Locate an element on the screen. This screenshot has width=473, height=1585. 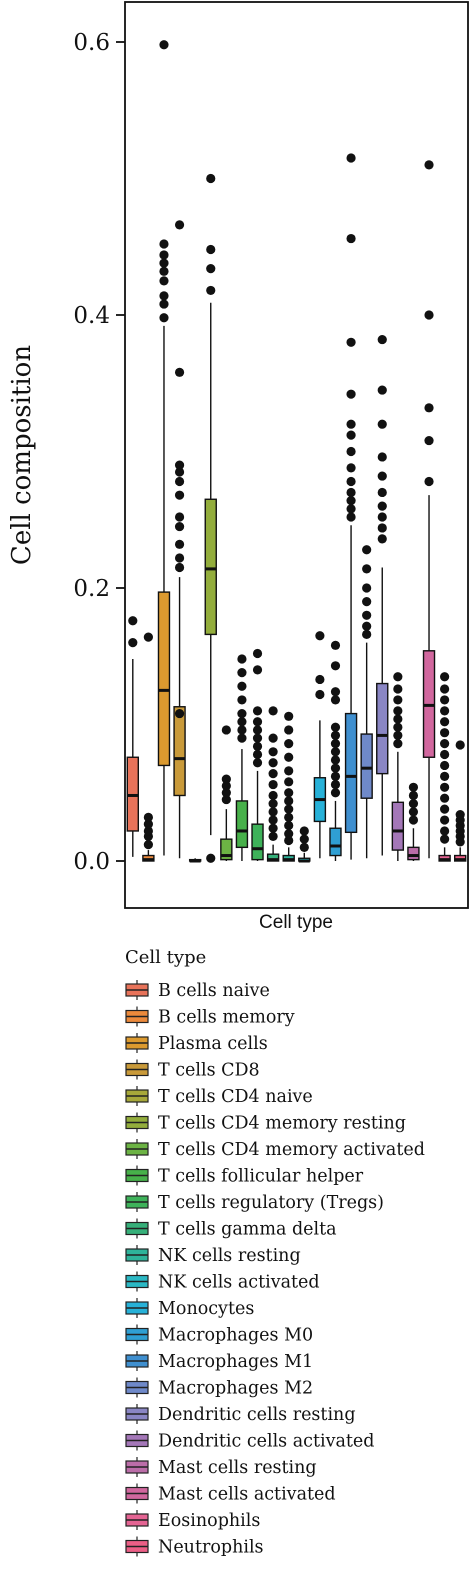
box-mast-cells-resting is located at coordinates (413, 821).